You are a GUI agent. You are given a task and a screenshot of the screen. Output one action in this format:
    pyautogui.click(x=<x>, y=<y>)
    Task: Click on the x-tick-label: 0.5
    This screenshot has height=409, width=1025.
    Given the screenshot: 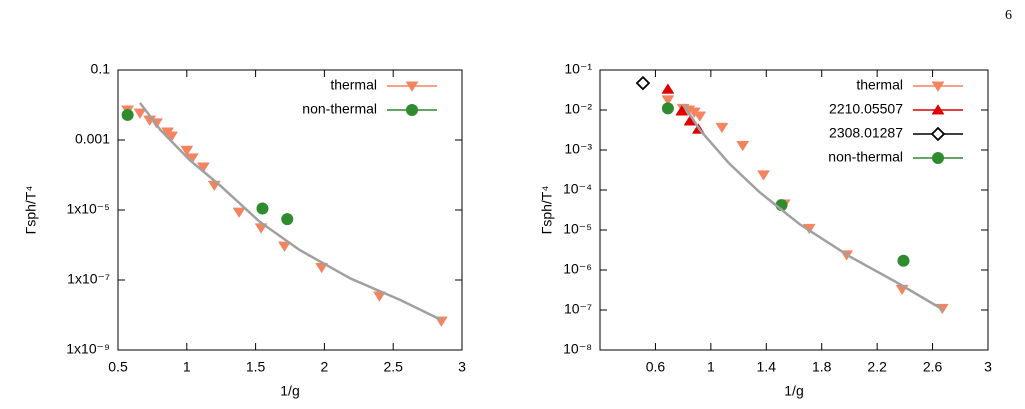 What is the action you would take?
    pyautogui.click(x=118, y=367)
    